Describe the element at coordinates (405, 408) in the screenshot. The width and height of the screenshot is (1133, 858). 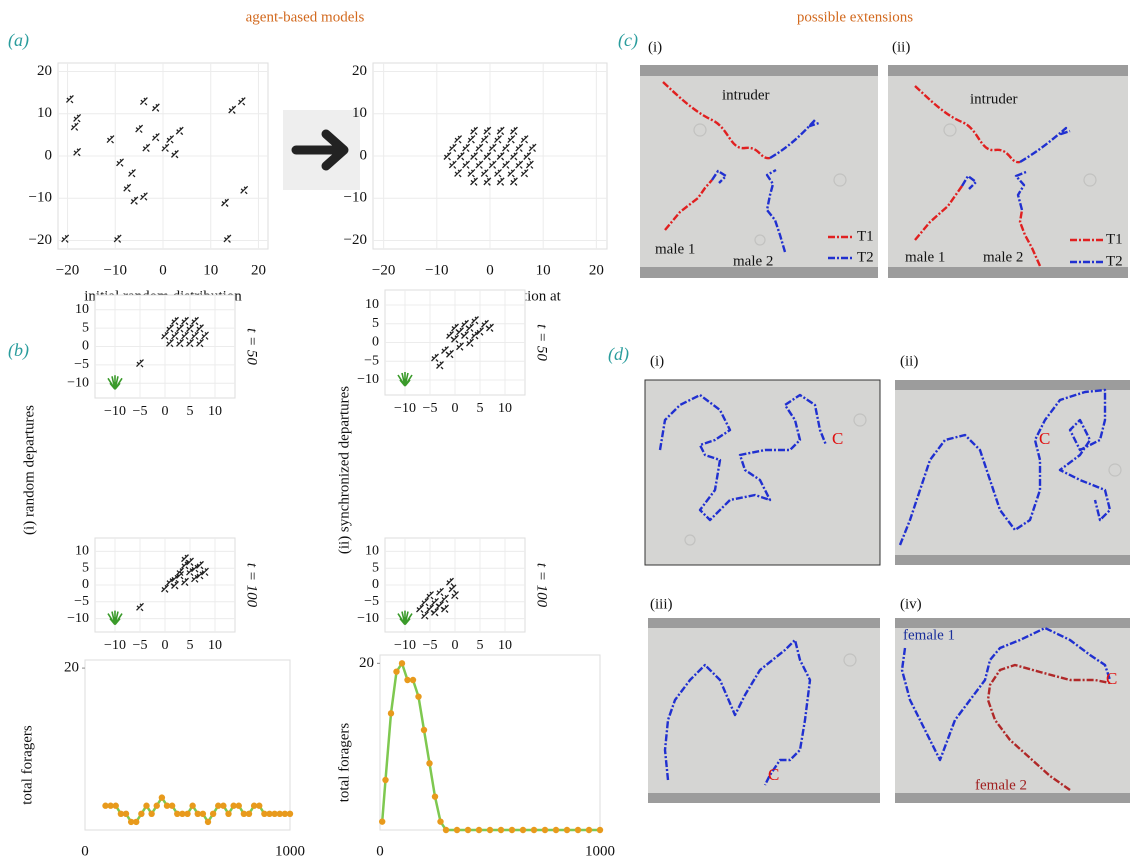
I see `x-tick-label: −10` at that location.